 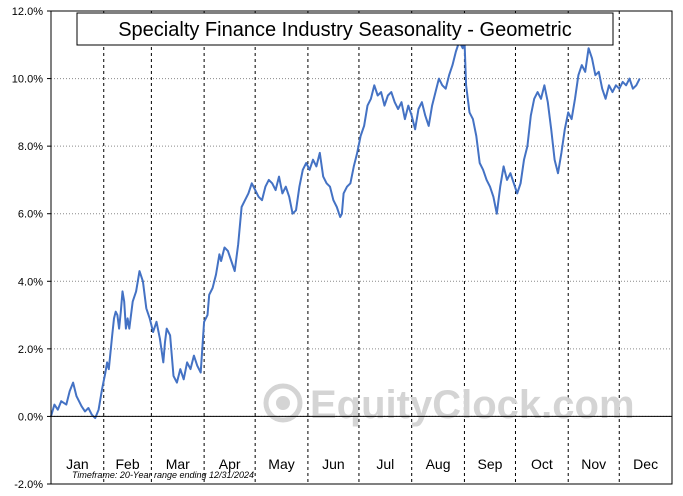 What do you see at coordinates (542, 464) in the screenshot?
I see `x-tick-label: Oct` at bounding box center [542, 464].